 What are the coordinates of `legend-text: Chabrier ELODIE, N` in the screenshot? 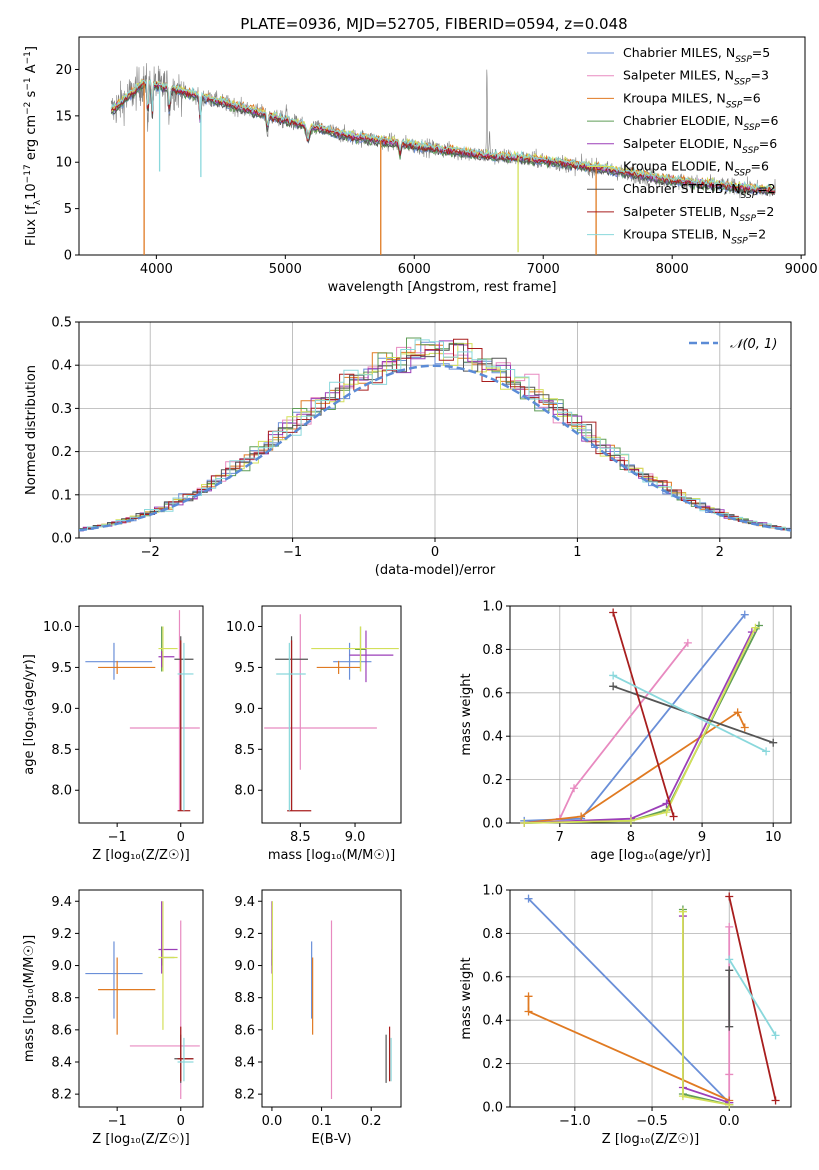 It's located at (683, 120).